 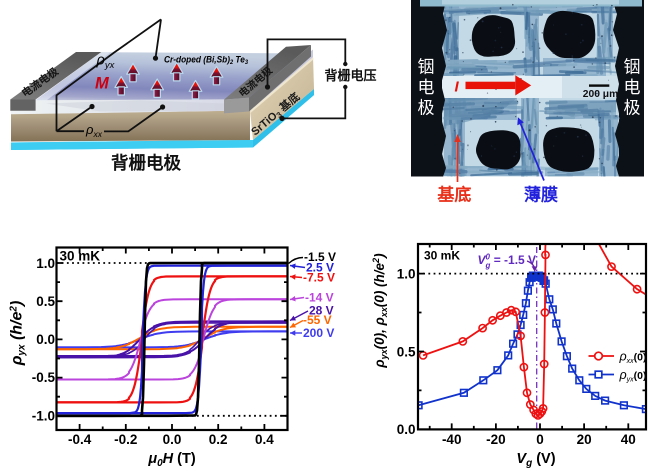 I want to click on svg-text:V0g = -1.5 V: V0 g = -1.5 V, so click(x=507, y=262).